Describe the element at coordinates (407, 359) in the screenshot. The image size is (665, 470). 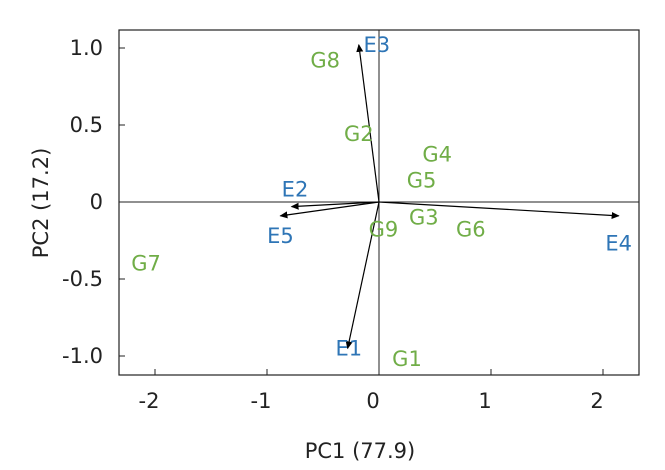
I see `genotype-label-g1: G1` at that location.